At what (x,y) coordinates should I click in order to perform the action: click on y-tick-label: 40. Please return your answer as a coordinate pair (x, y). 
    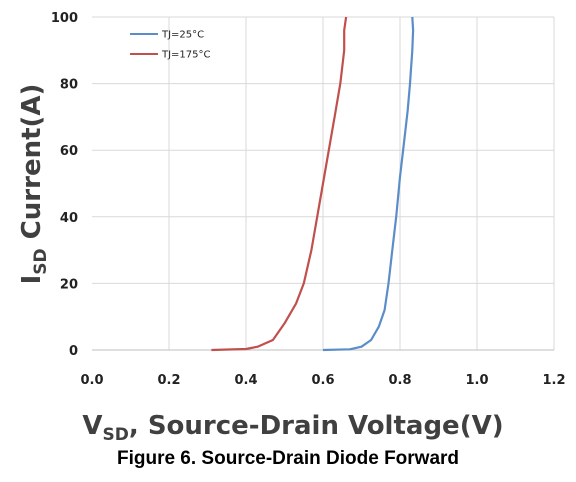
    Looking at the image, I should click on (69, 218).